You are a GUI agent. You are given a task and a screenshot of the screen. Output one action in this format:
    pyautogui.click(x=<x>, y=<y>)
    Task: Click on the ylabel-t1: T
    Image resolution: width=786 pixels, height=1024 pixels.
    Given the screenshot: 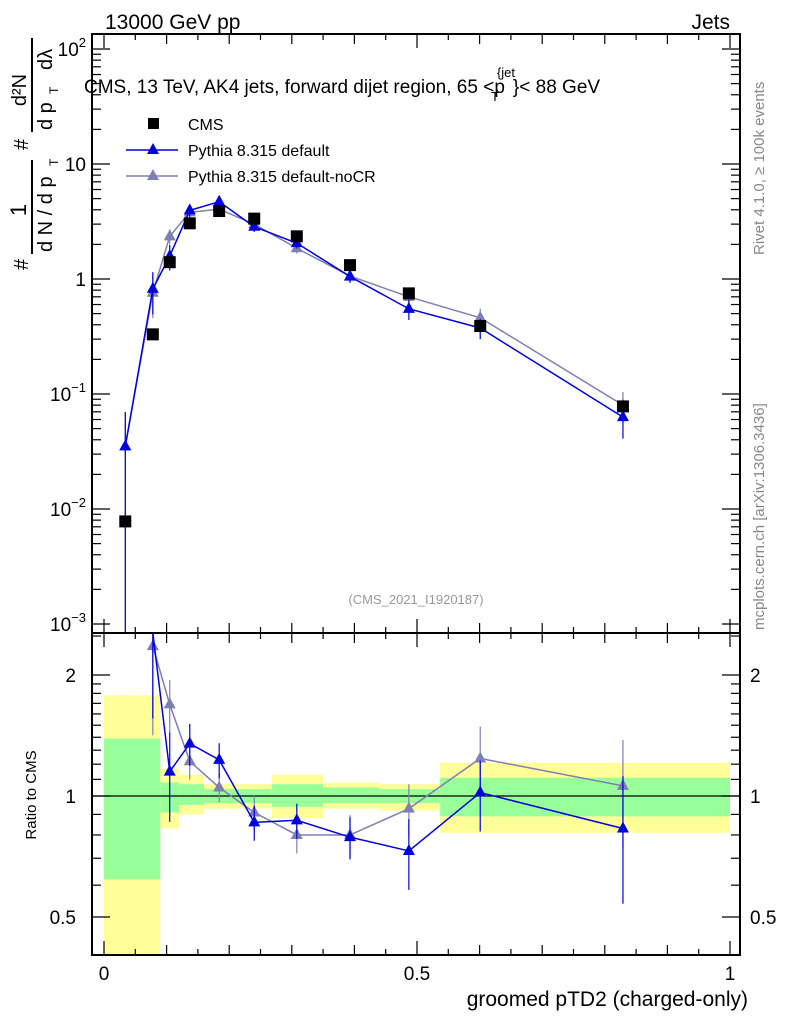 What is the action you would take?
    pyautogui.click(x=54, y=162)
    